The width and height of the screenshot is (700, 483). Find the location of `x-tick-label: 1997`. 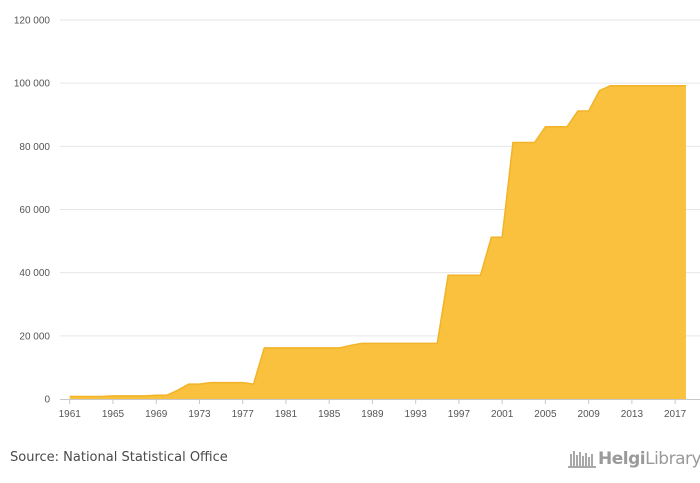

x-tick-label: 1997 is located at coordinates (459, 414).